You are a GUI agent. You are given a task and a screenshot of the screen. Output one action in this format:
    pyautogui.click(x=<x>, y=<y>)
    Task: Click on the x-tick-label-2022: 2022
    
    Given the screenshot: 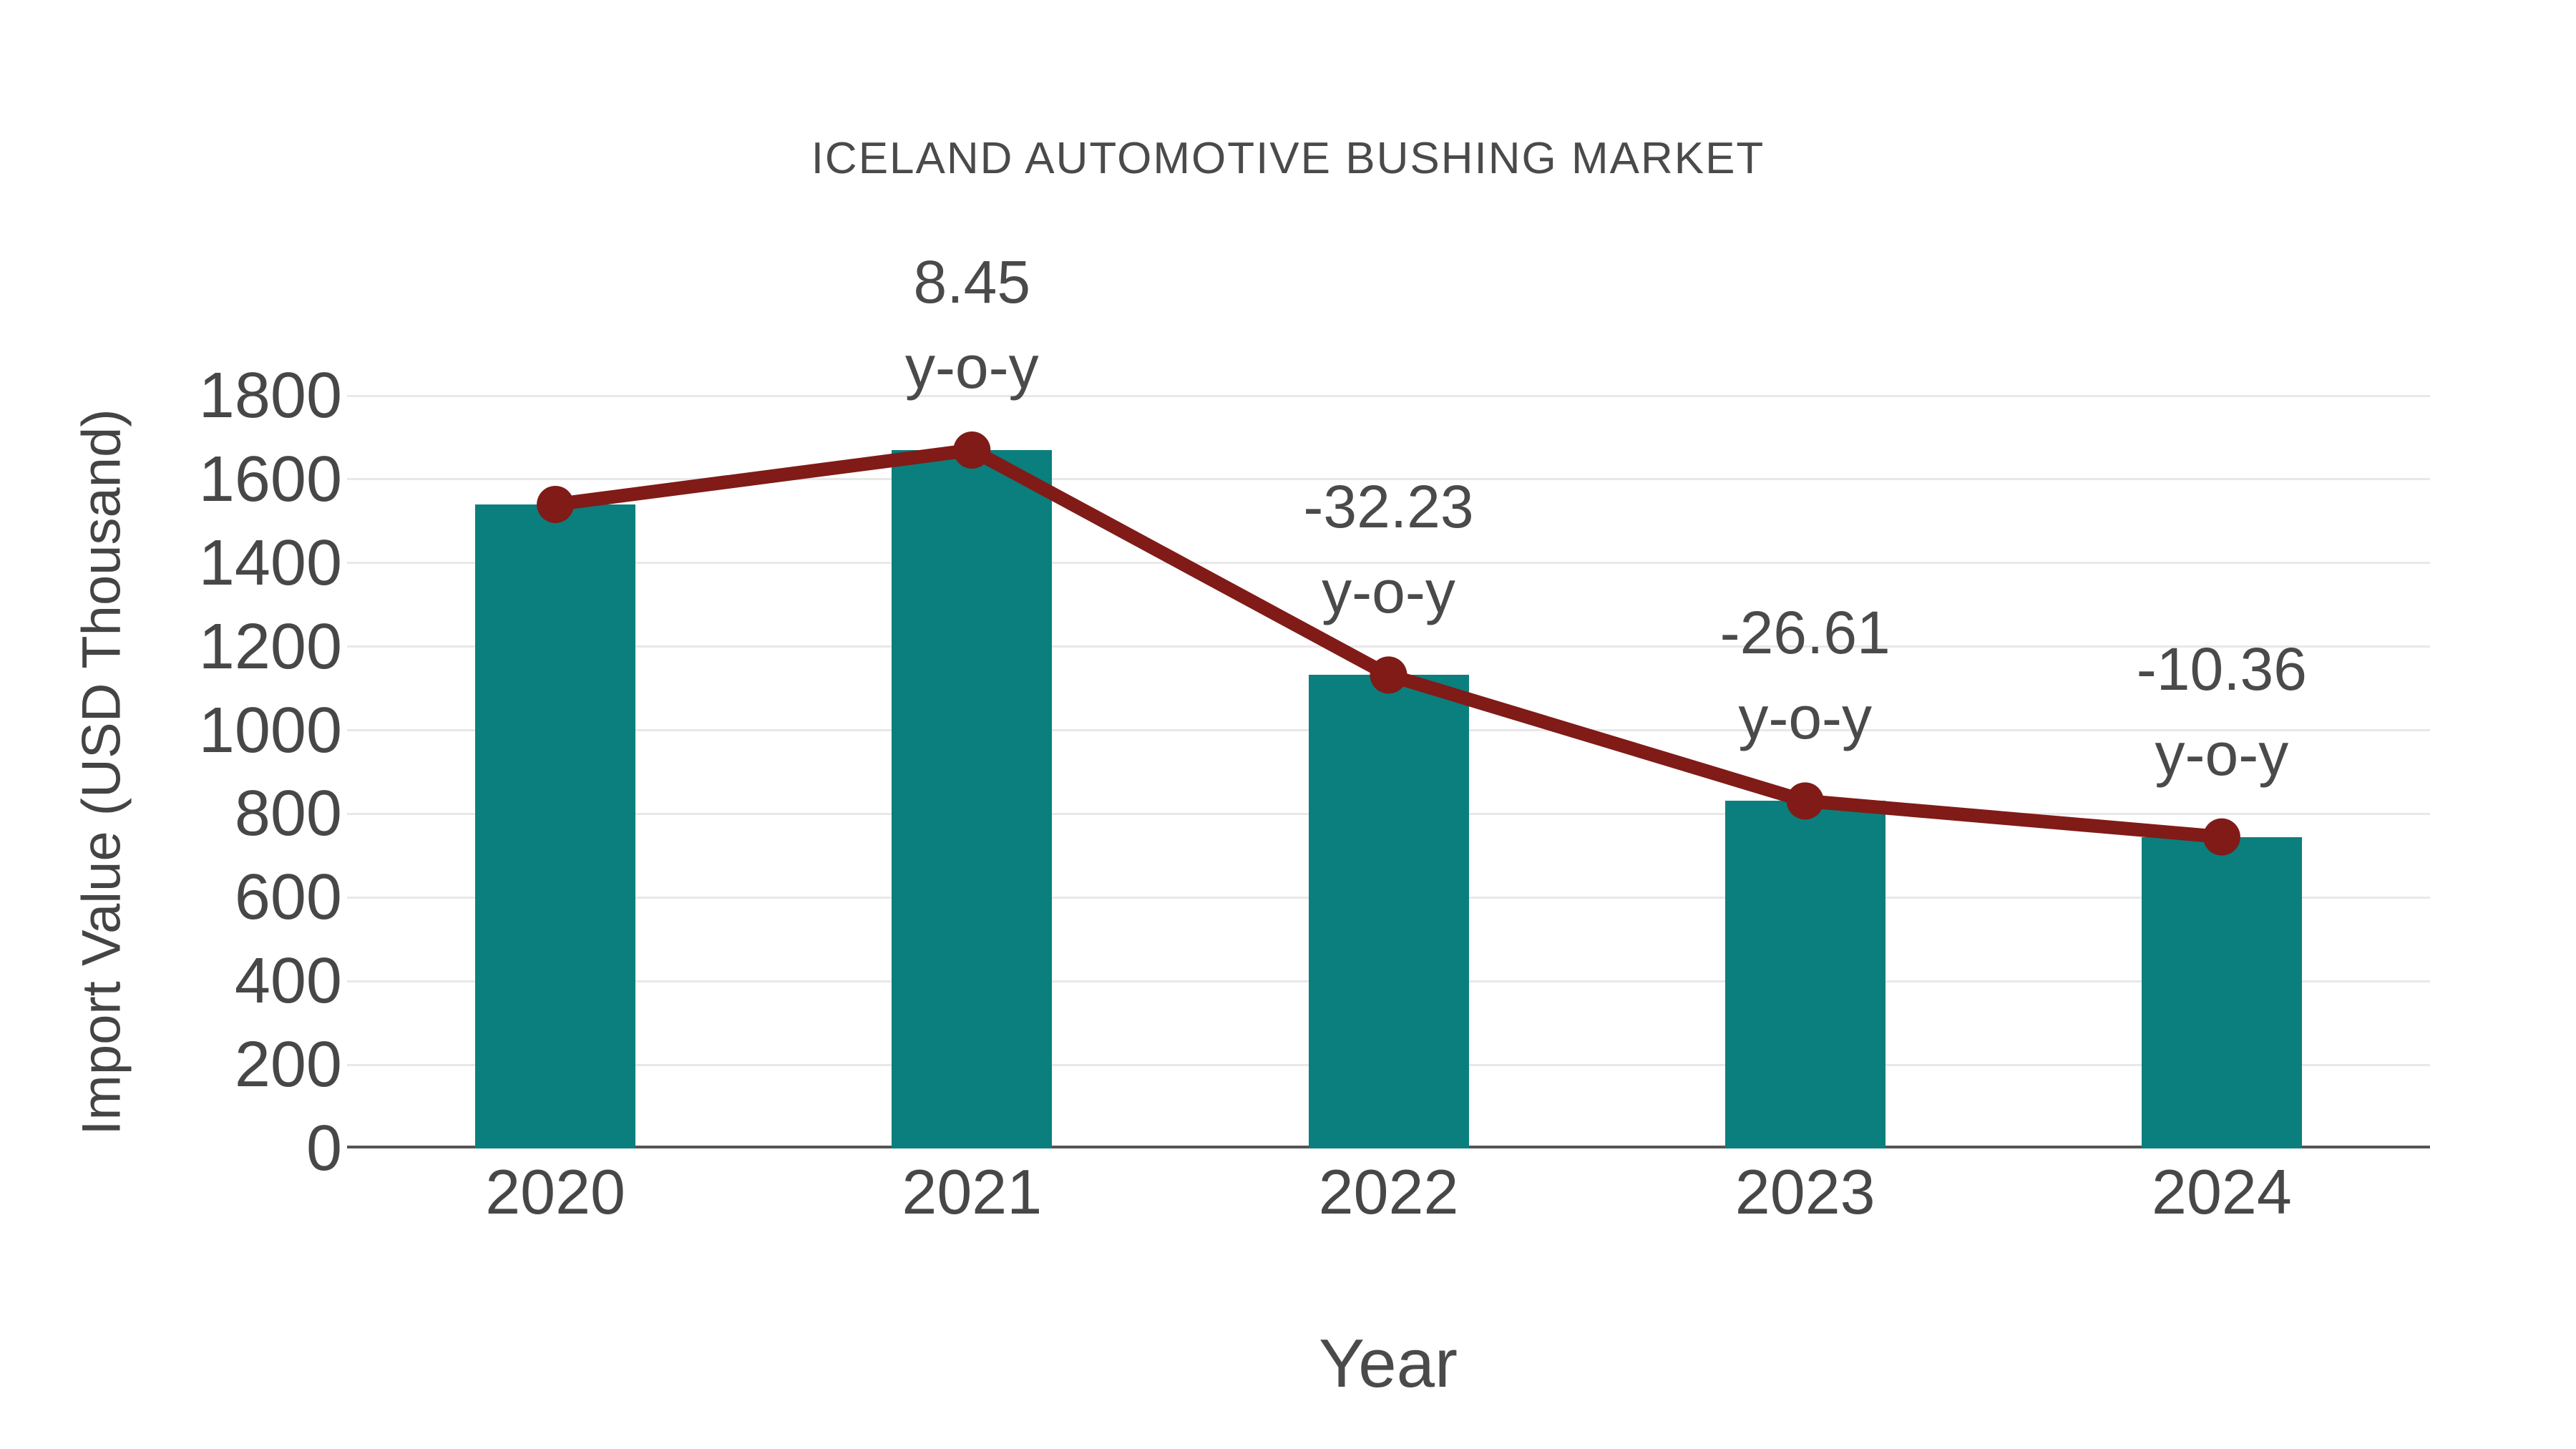 What is the action you would take?
    pyautogui.click(x=1388, y=1191)
    